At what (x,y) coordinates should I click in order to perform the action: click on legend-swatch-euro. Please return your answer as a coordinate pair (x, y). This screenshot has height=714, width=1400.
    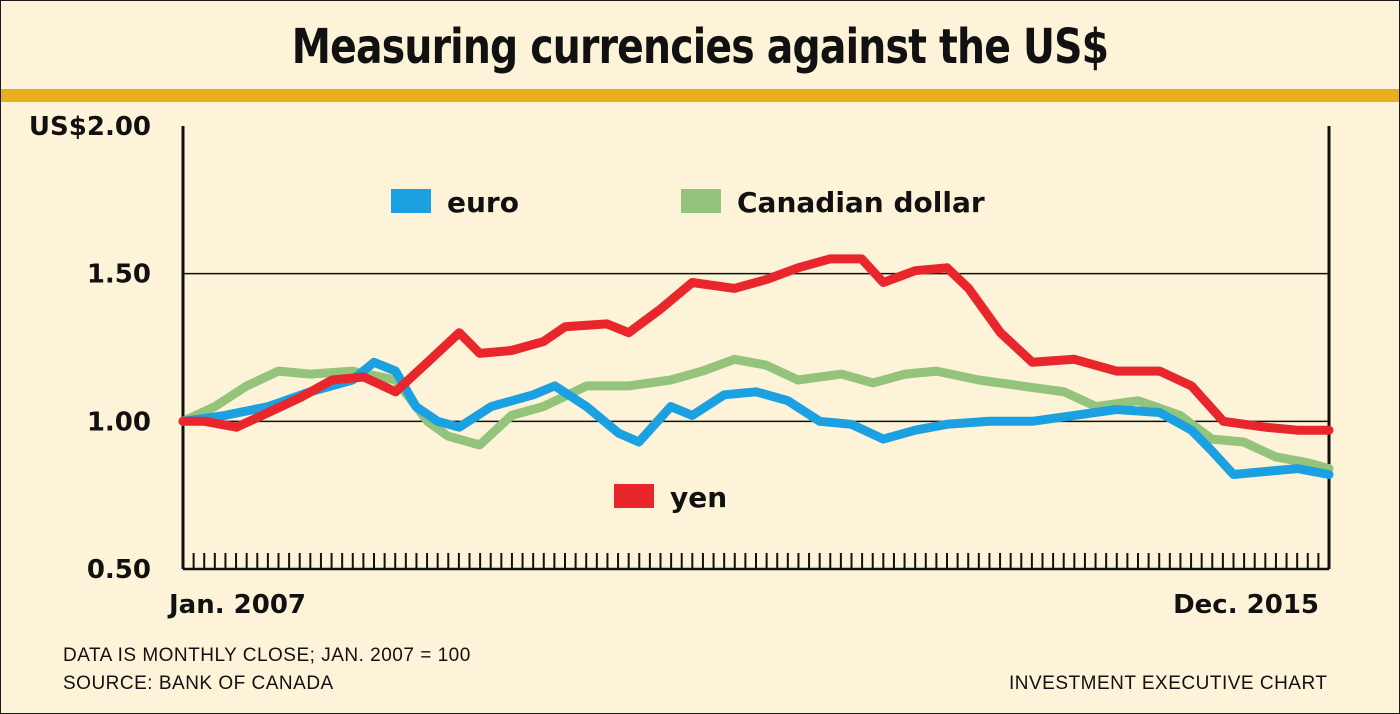
    Looking at the image, I should click on (411, 201).